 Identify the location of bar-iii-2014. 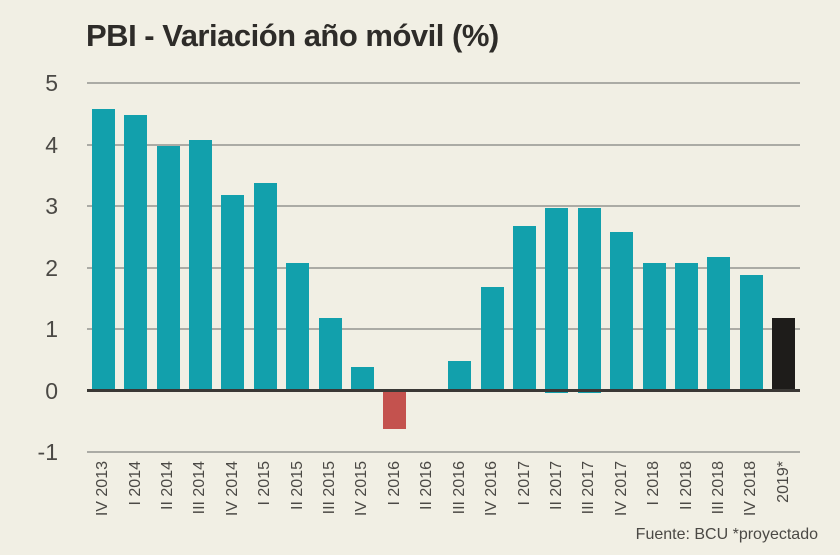
(200, 266).